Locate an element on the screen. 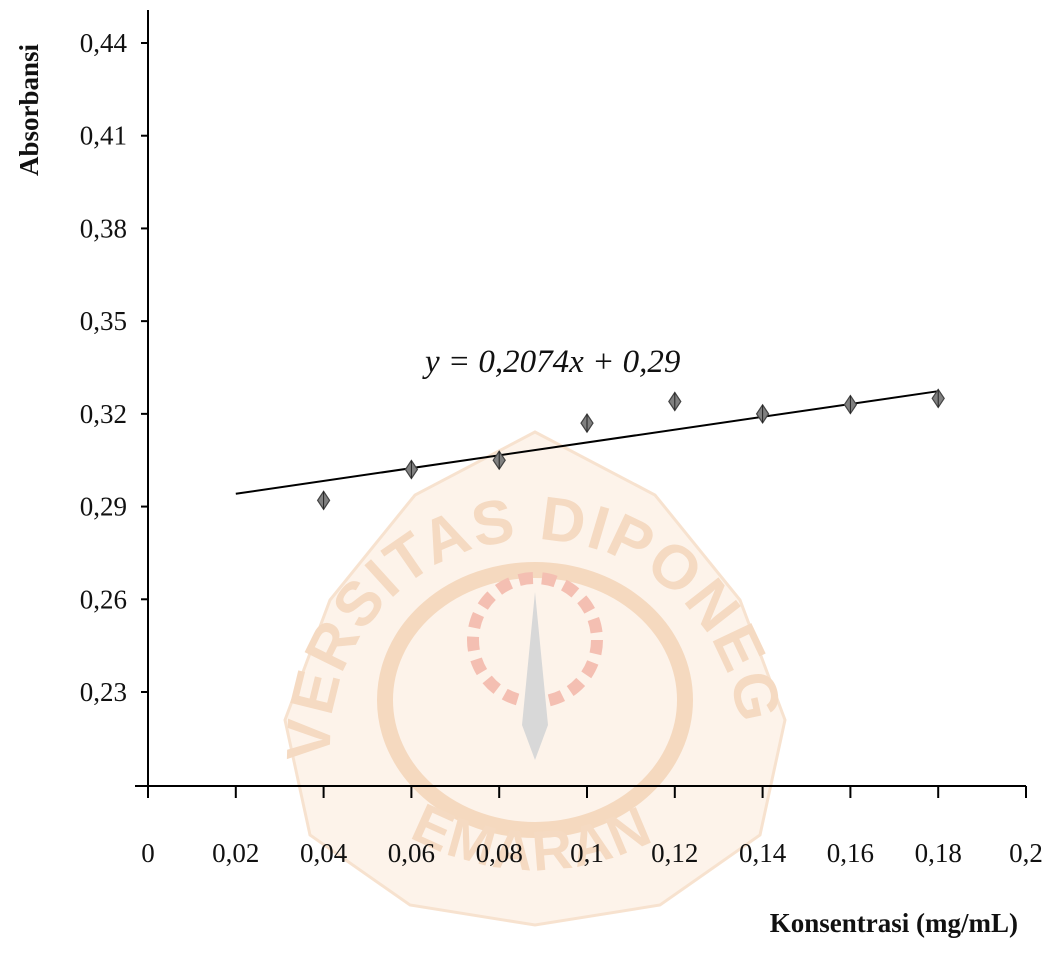  x-tick-label: 0,12 is located at coordinates (674, 853).